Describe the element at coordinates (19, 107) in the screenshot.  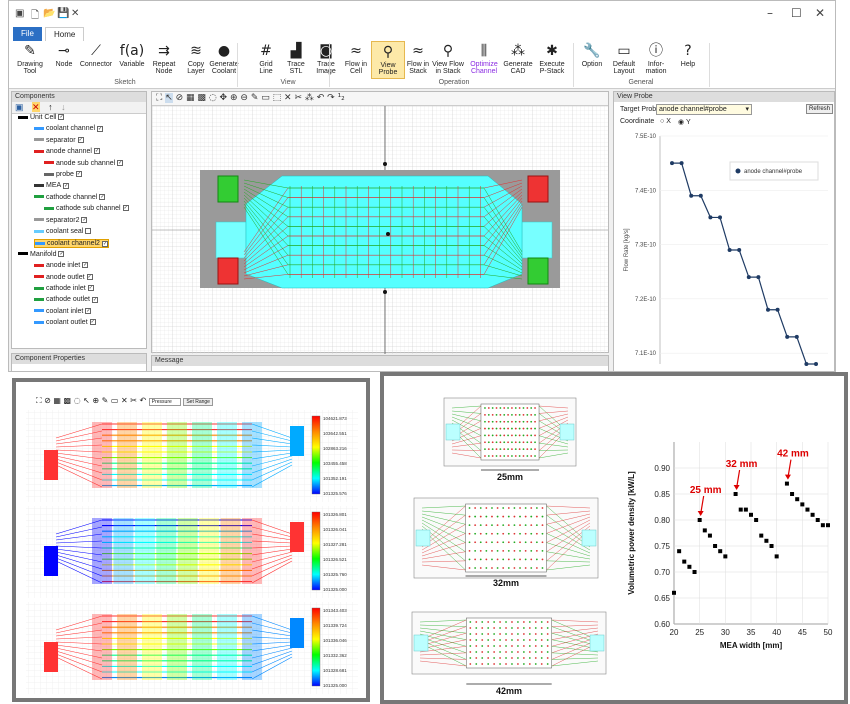
I see `add-icon: ▣` at that location.